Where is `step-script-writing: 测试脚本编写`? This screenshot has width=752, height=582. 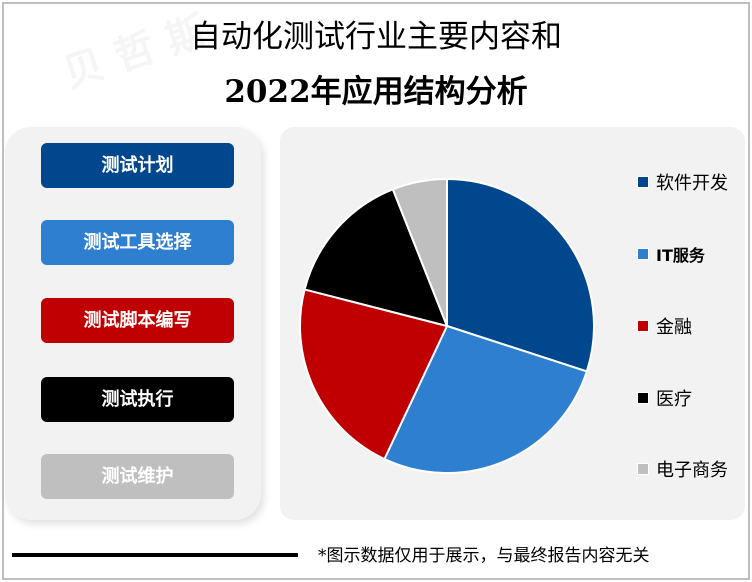 step-script-writing: 测试脚本编写 is located at coordinates (137, 320).